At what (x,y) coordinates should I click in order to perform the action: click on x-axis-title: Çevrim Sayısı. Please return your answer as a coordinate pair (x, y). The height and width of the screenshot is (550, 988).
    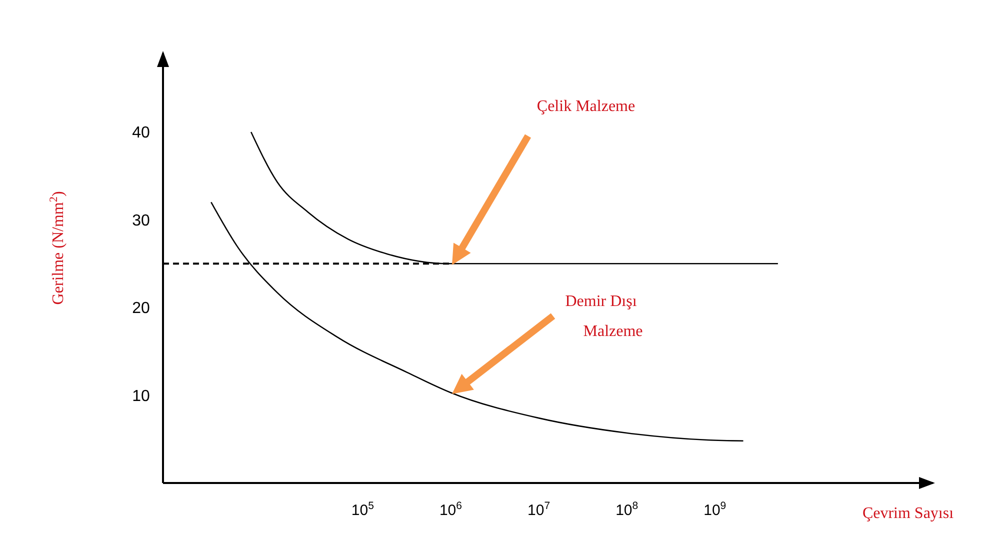
    Looking at the image, I should click on (908, 513).